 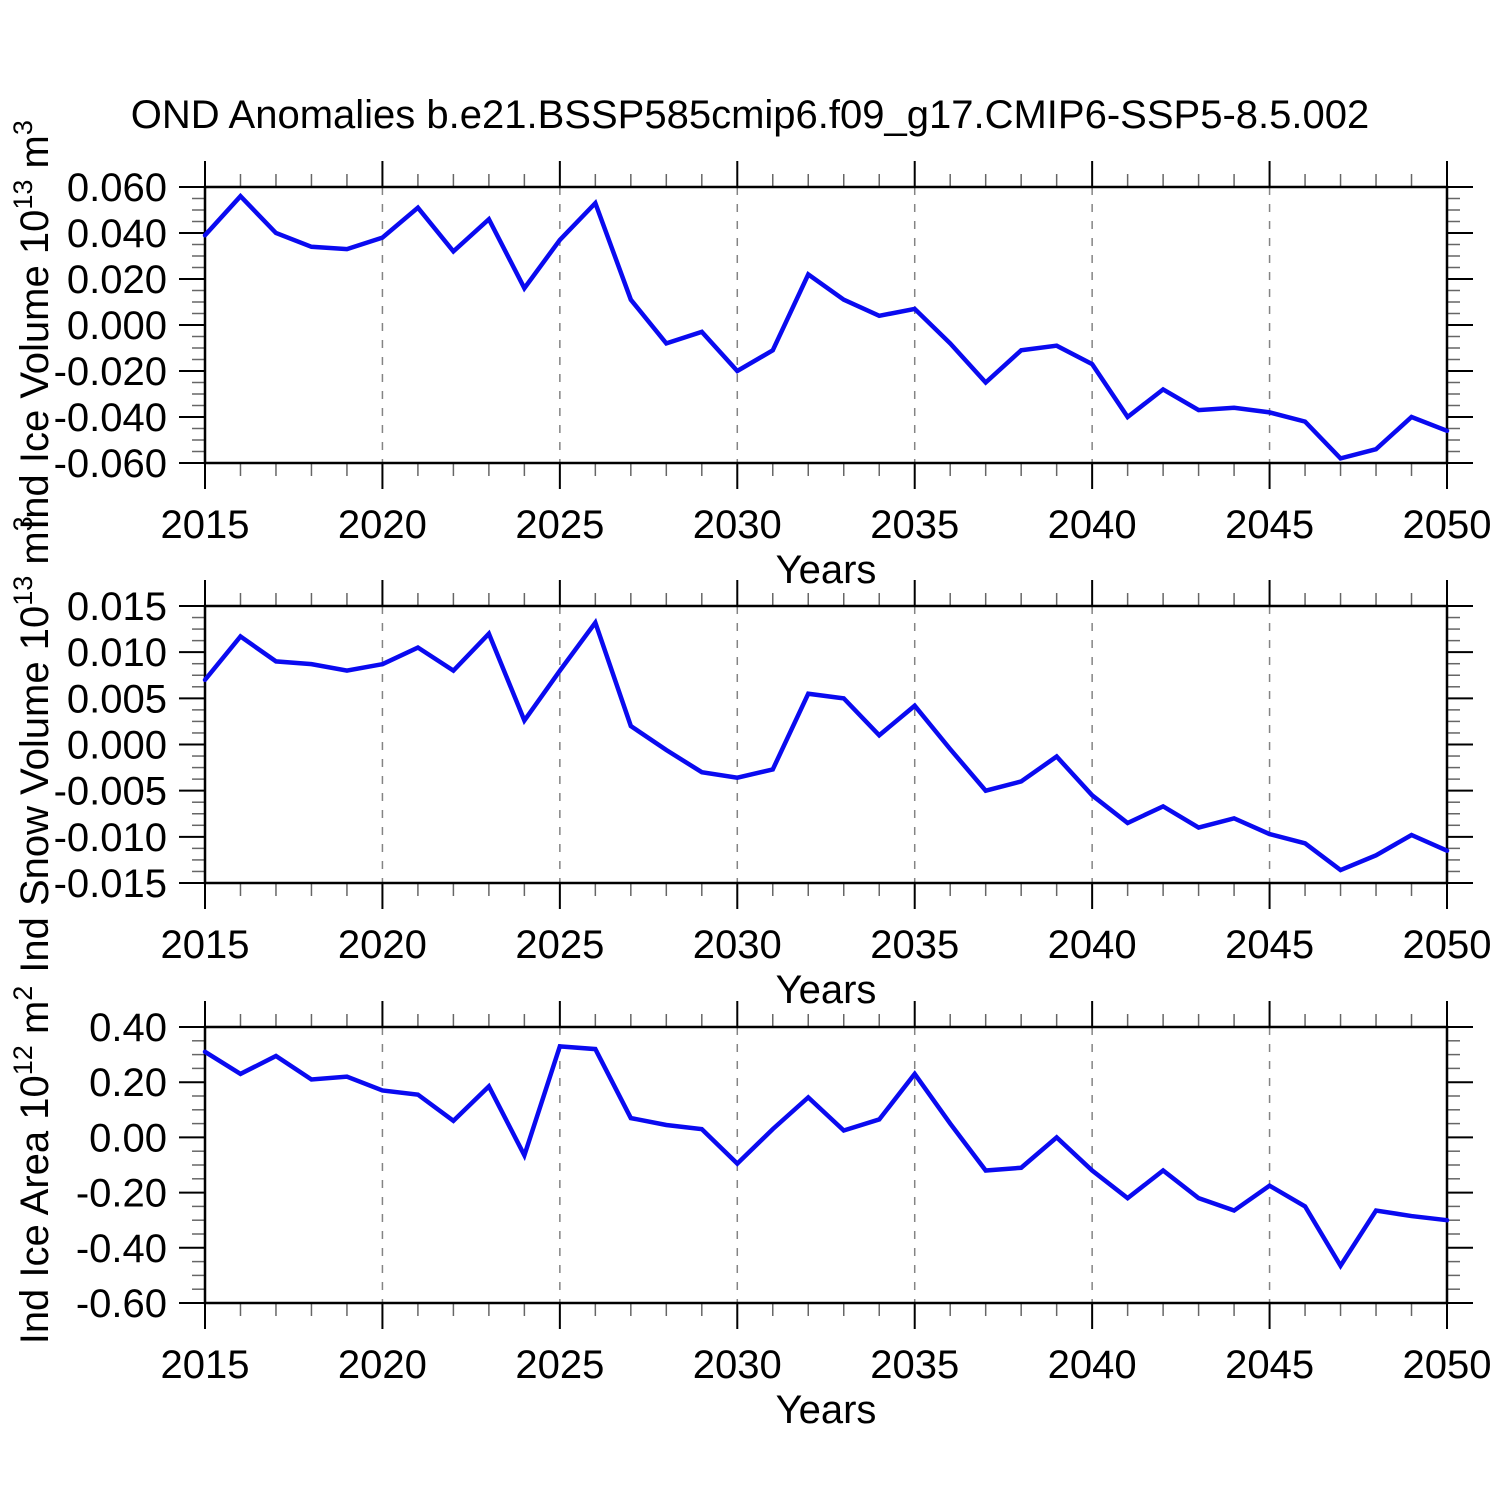 I want to click on y-tick-label: -0.60, so click(x=121, y=1304).